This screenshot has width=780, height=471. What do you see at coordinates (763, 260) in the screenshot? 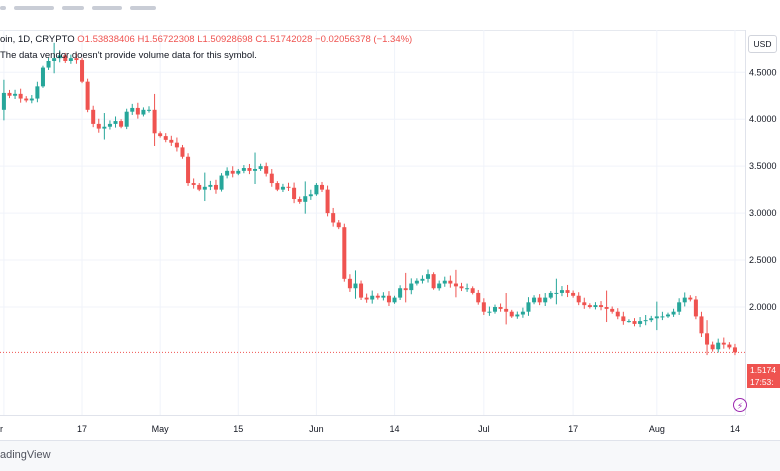
I see `y-tick-label: 2.5000` at bounding box center [763, 260].